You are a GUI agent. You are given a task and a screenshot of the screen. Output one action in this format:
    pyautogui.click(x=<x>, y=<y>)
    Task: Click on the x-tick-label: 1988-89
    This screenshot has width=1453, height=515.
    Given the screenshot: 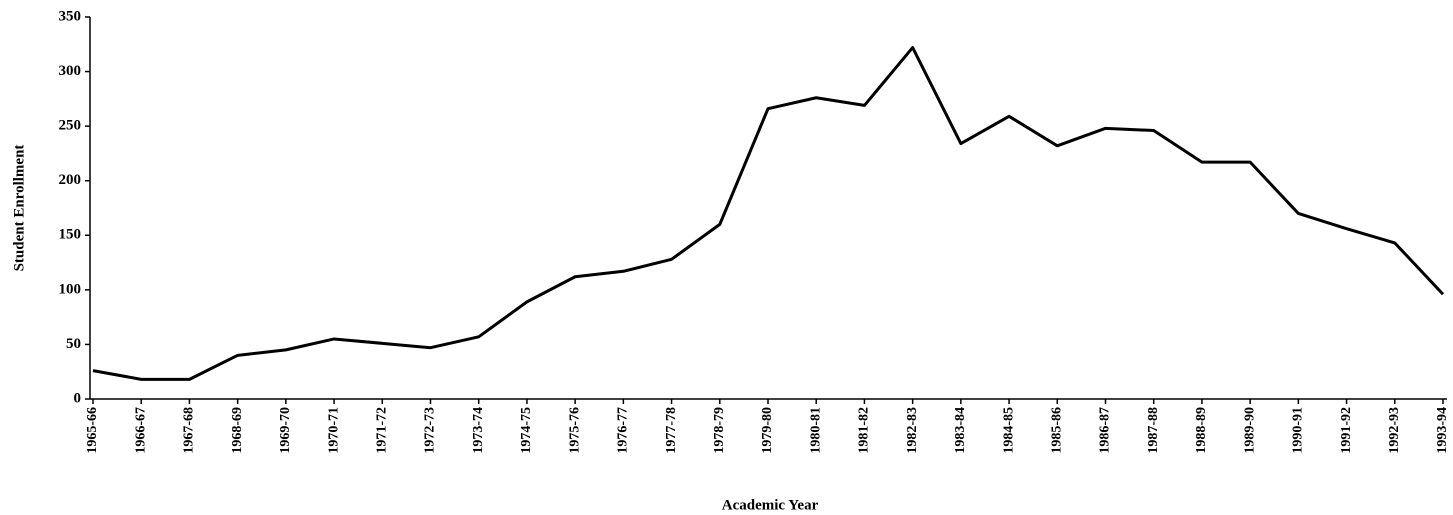 What is the action you would take?
    pyautogui.click(x=1201, y=430)
    